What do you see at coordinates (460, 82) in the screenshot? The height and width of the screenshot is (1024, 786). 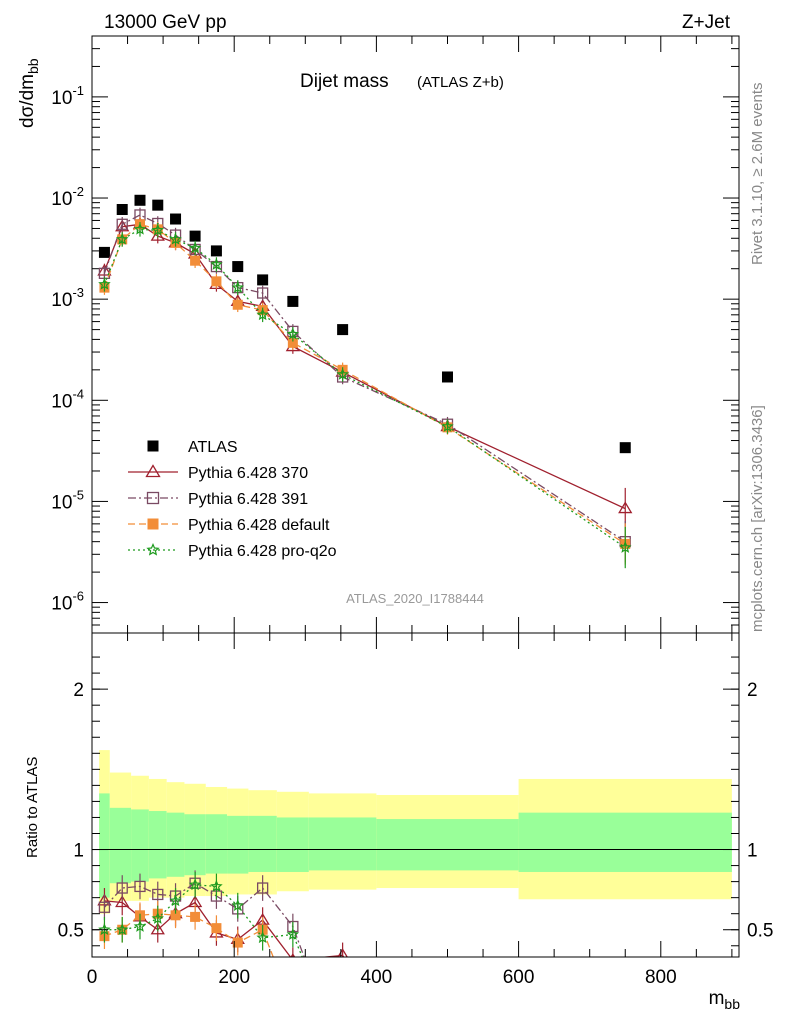 I see `plot-subtitle: (ATLAS Z+b)` at bounding box center [460, 82].